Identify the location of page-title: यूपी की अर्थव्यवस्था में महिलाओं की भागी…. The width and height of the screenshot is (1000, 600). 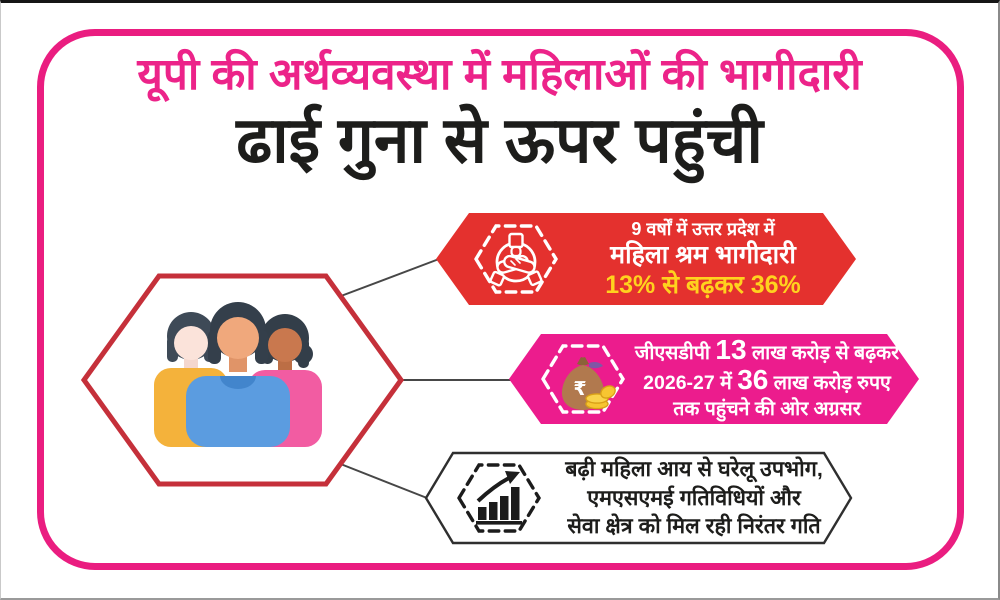
(499, 74).